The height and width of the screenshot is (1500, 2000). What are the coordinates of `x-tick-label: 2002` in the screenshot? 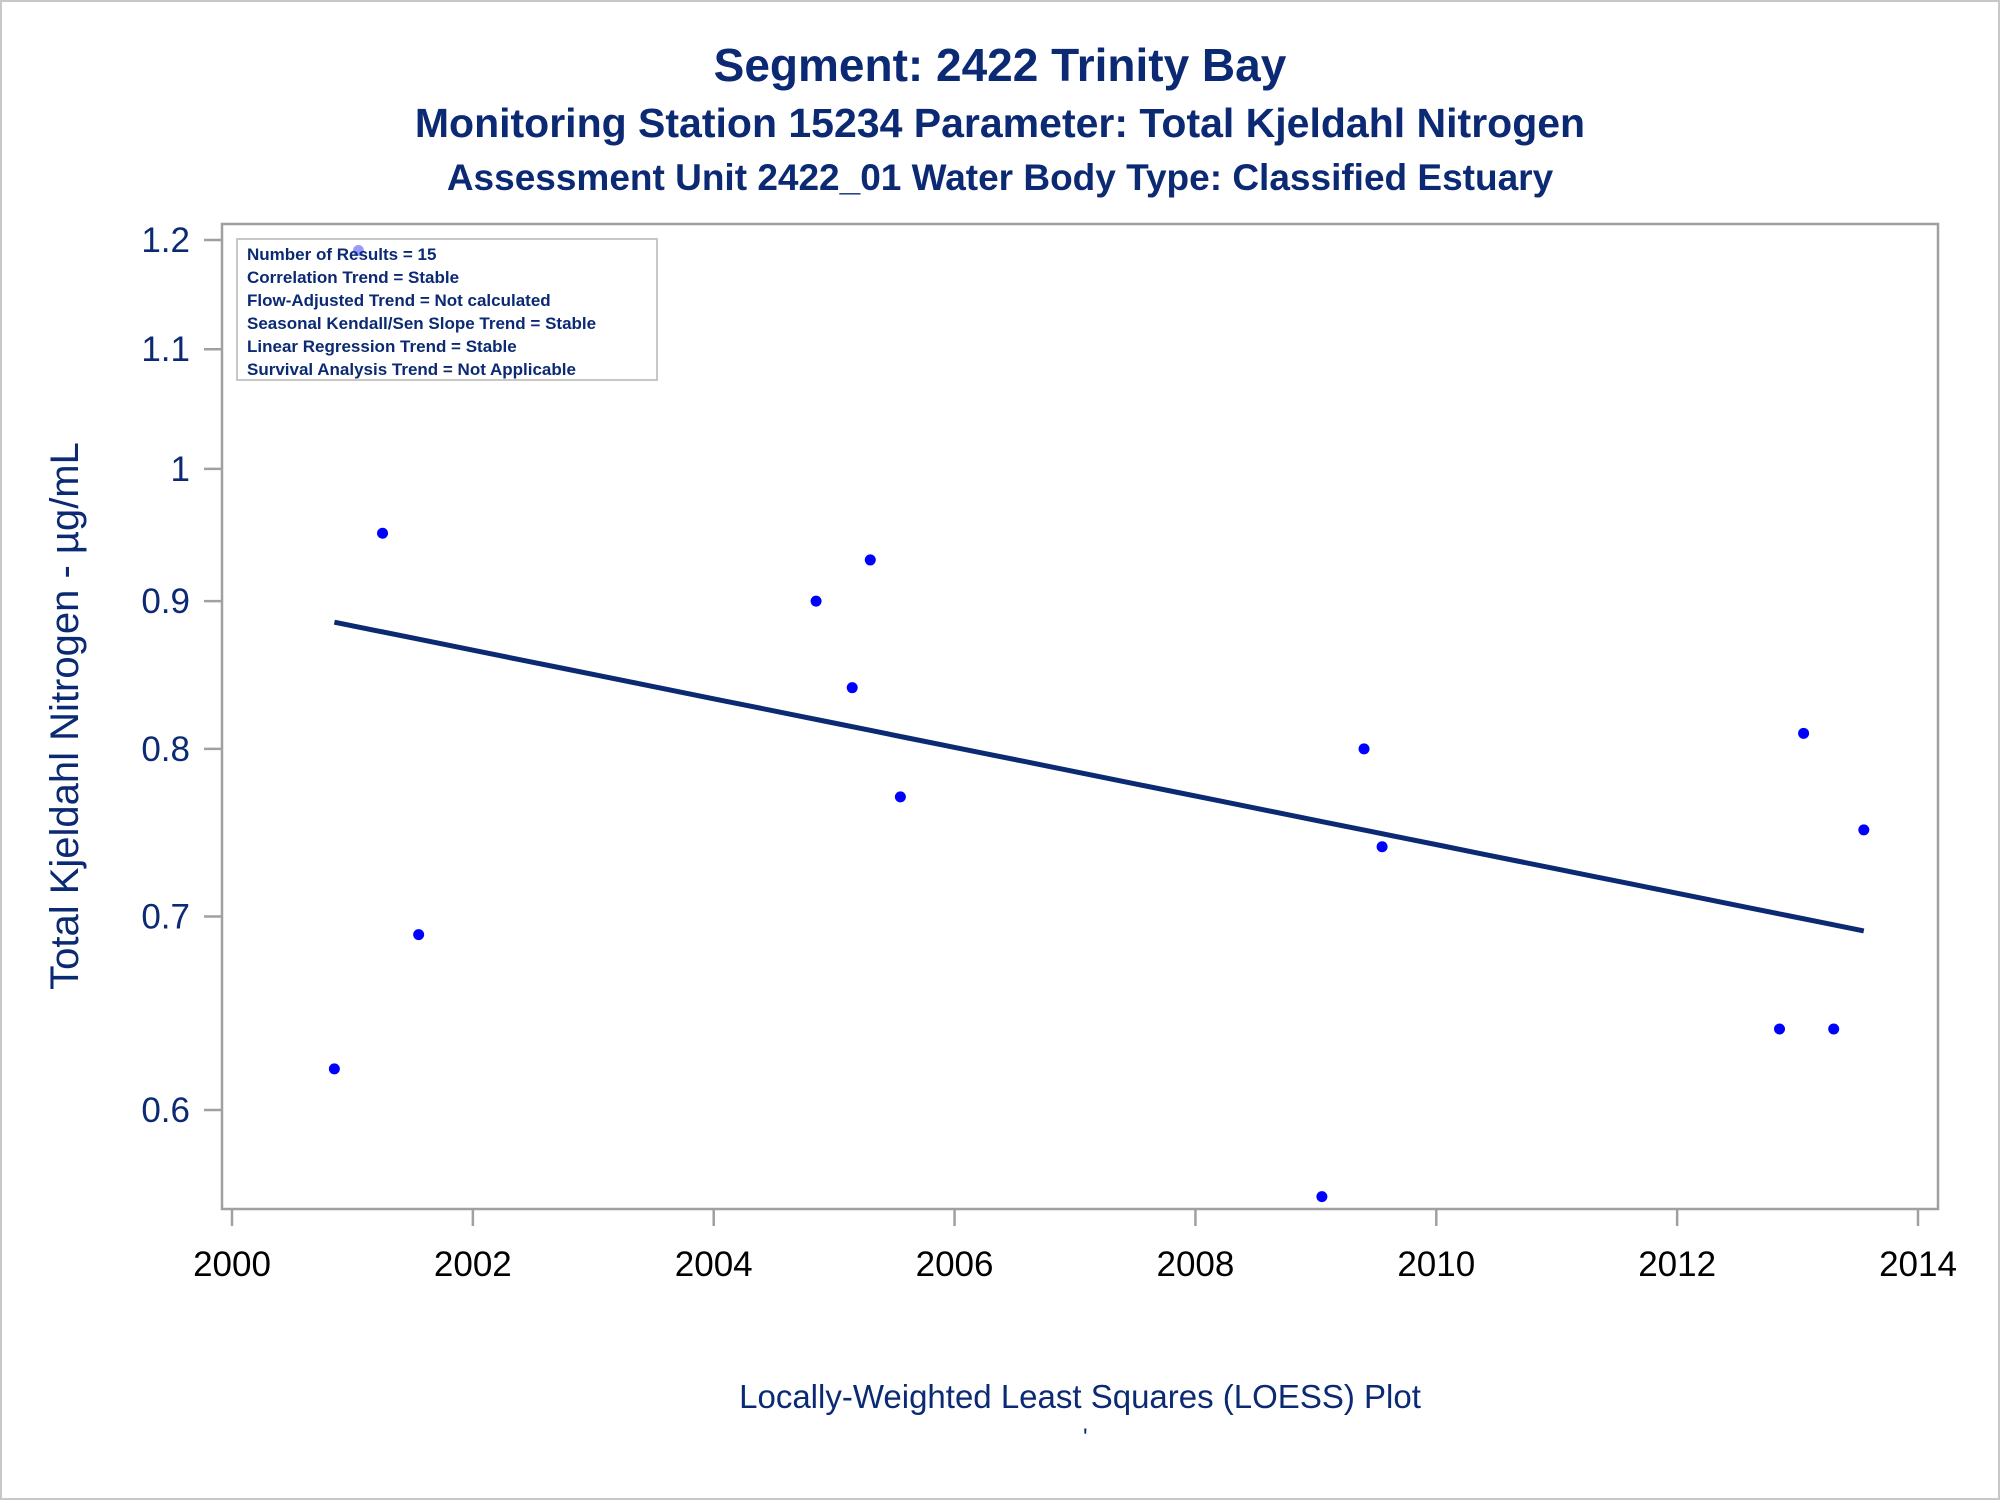 It's located at (473, 1264).